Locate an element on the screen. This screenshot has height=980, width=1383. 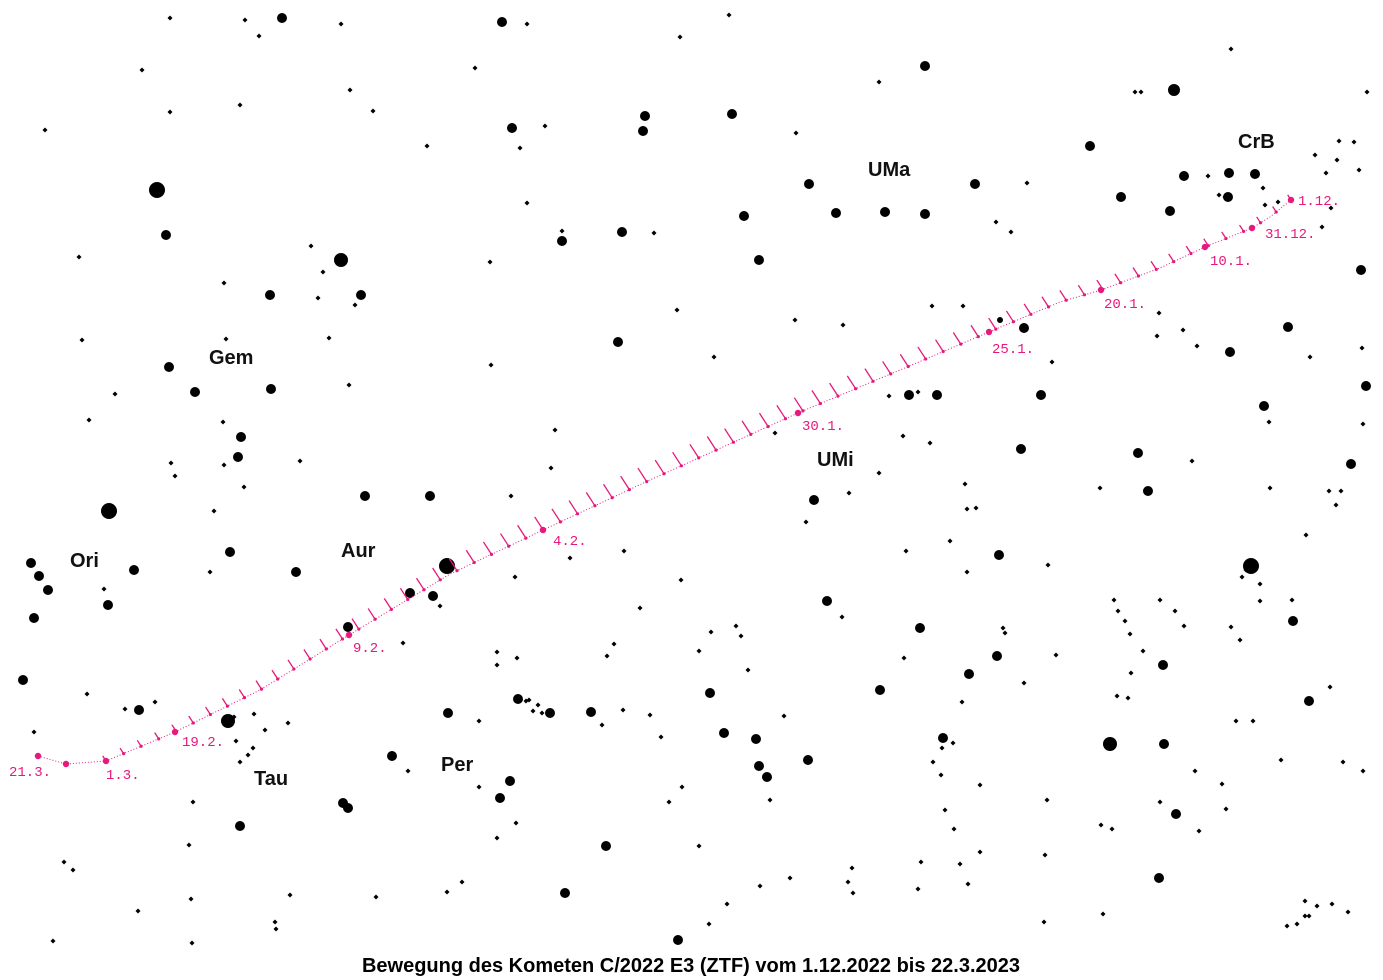
date-label-31-12: 31.12. is located at coordinates (1290, 235).